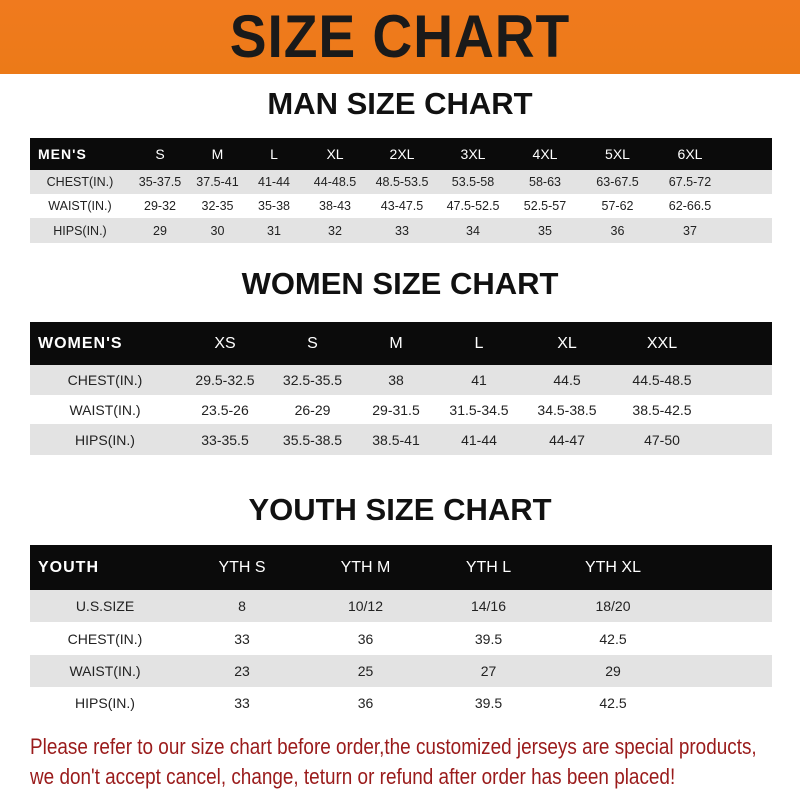 The width and height of the screenshot is (800, 800). Describe the element at coordinates (160, 206) in the screenshot. I see `table-cell: 29-32` at that location.